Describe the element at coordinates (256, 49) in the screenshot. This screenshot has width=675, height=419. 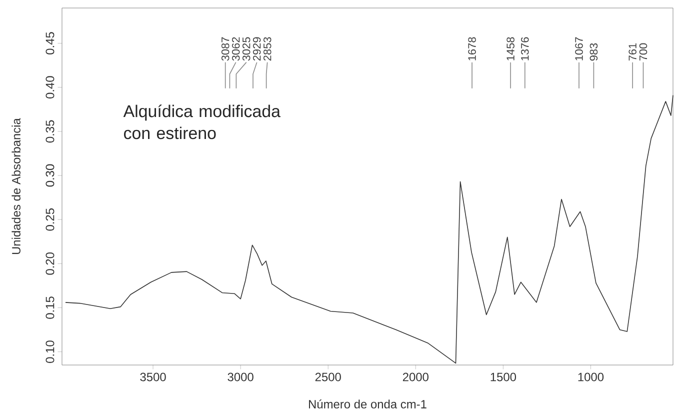
I see `ref-line-label: 2929` at that location.